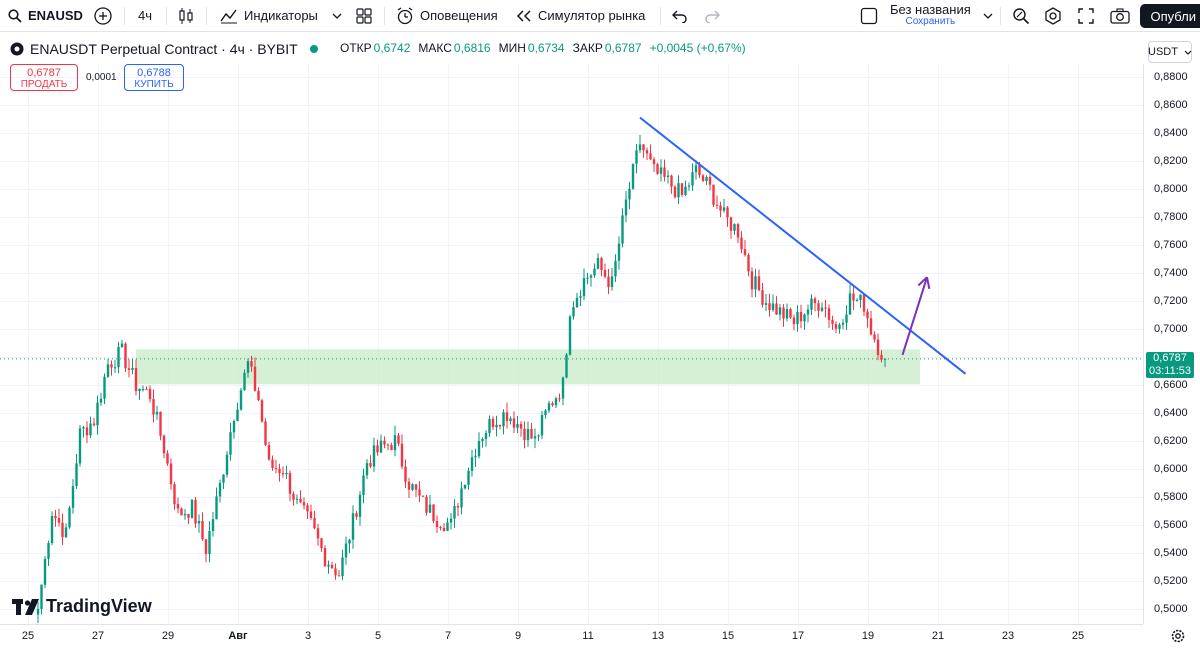 The image size is (1200, 651). Describe the element at coordinates (281, 15) in the screenshot. I see `indicators-button: Индикаторы` at that location.